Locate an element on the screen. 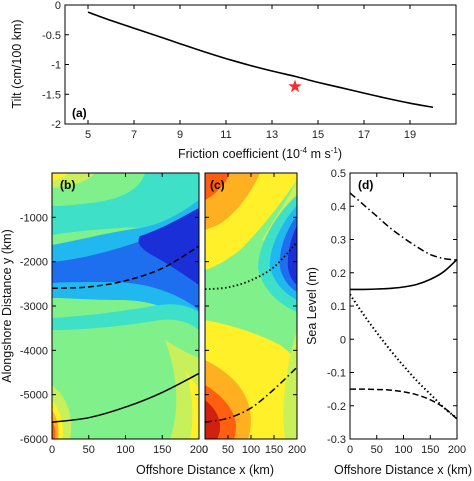 This screenshot has height=481, width=474. panel-a-ylabel: Tilt (cm/100 km) is located at coordinates (17, 63).